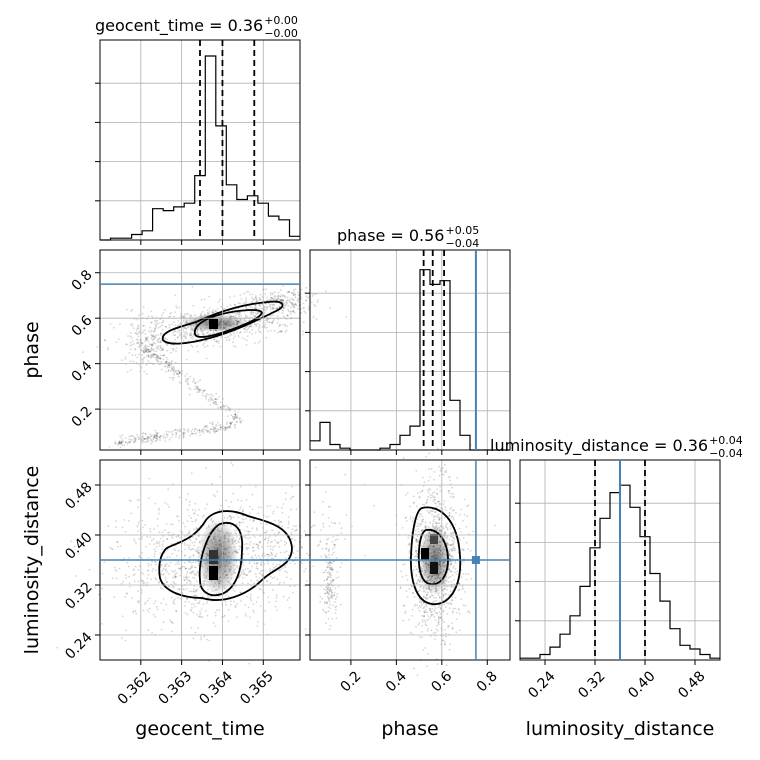 The width and height of the screenshot is (760, 760). Describe the element at coordinates (82, 416) in the screenshot. I see `tick-label-y-phase: 0.2` at that location.